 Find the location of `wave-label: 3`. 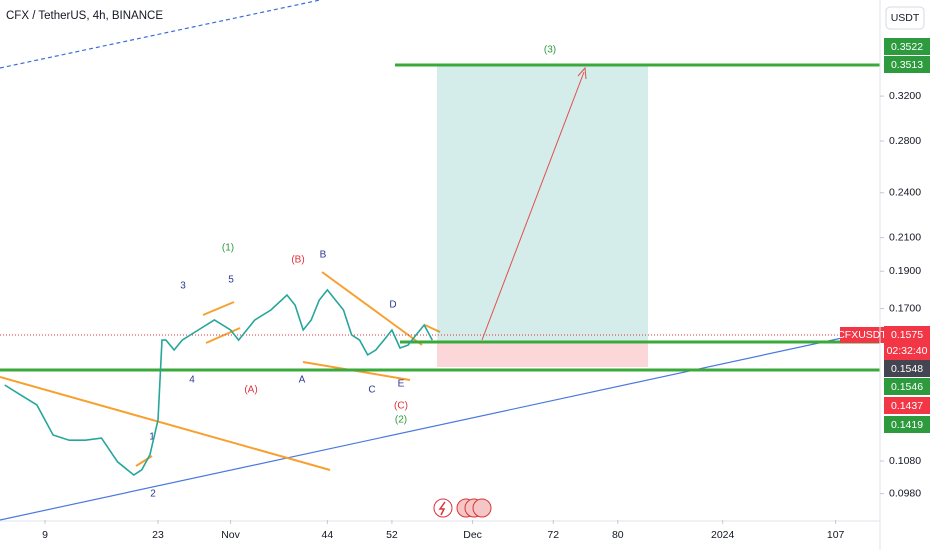

wave-label: 3 is located at coordinates (183, 286).